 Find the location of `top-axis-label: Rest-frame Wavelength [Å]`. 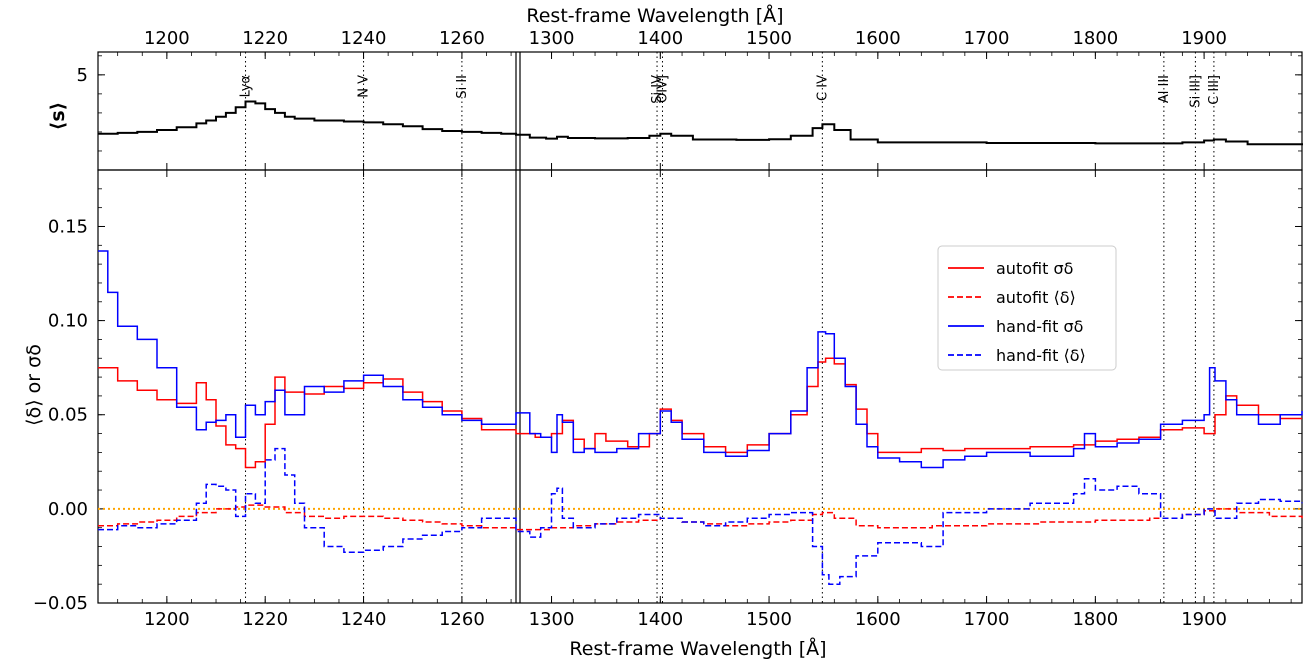

top-axis-label: Rest-frame Wavelength [Å] is located at coordinates (654, 15).